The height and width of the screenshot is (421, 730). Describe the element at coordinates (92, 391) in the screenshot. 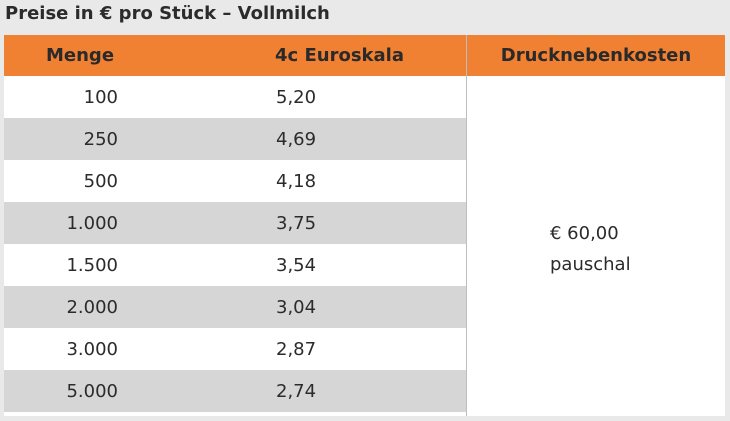

I see `cell-menge: 5.000` at that location.